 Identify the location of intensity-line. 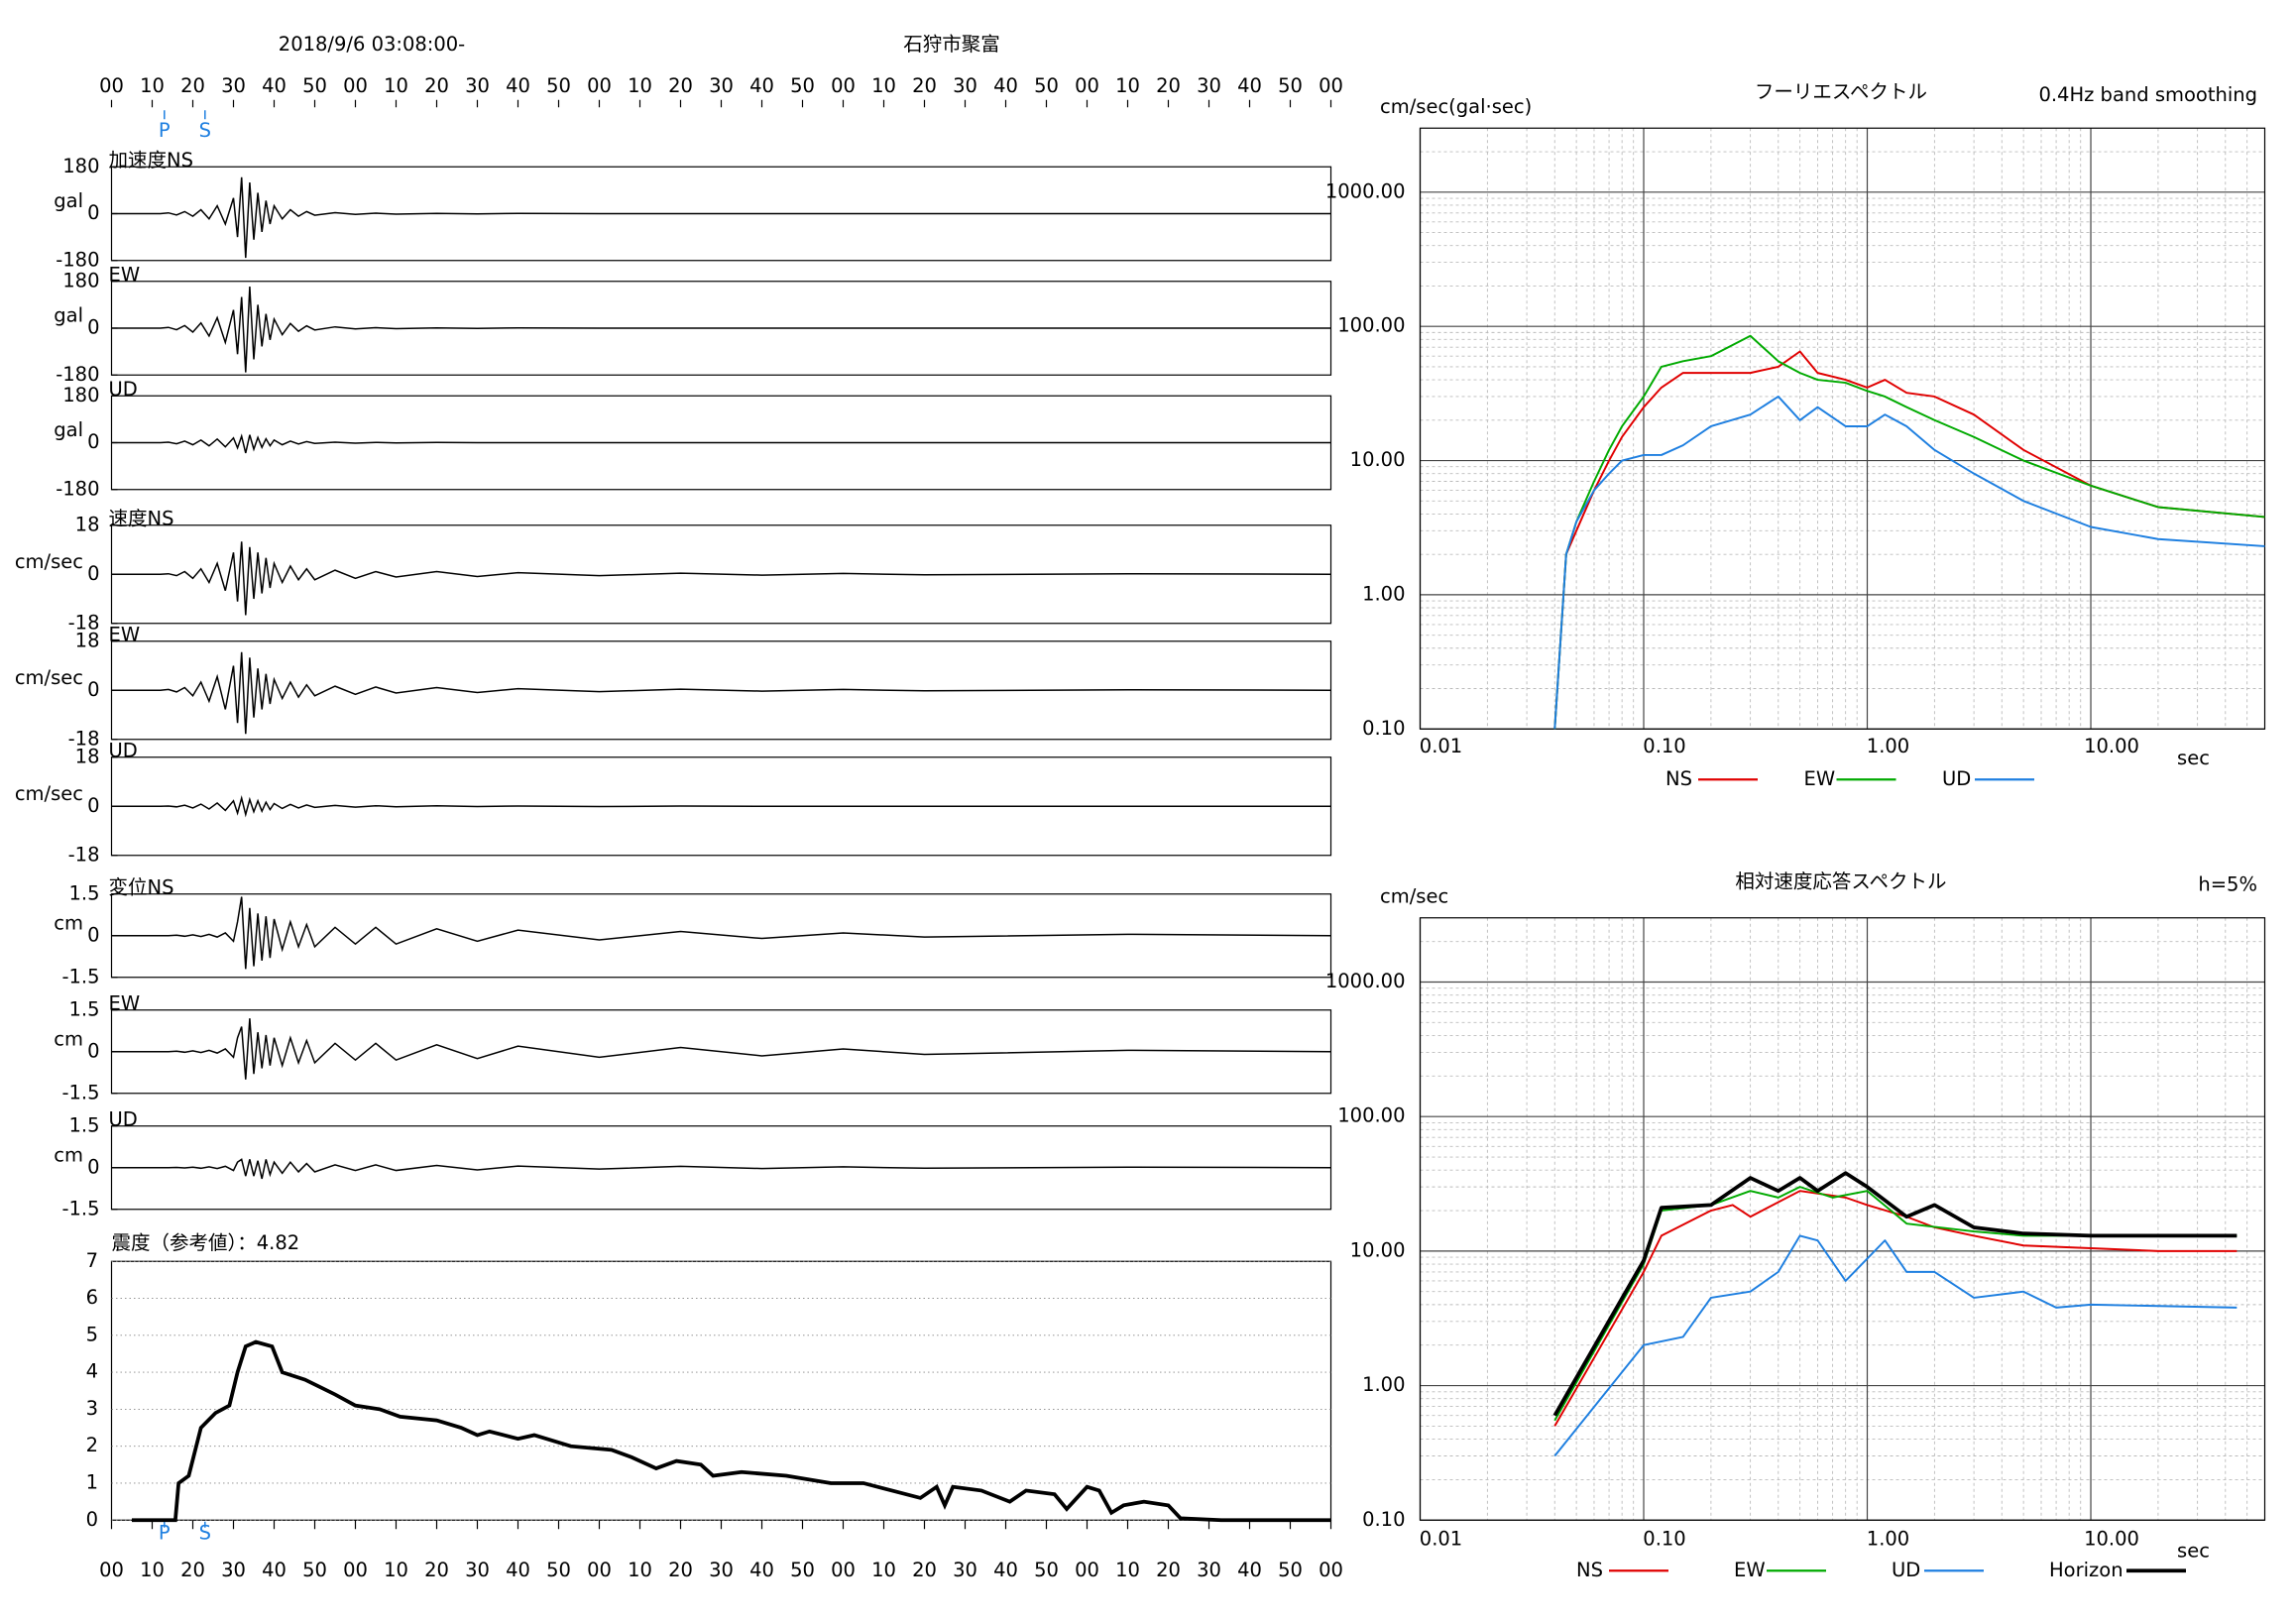
(731, 1431).